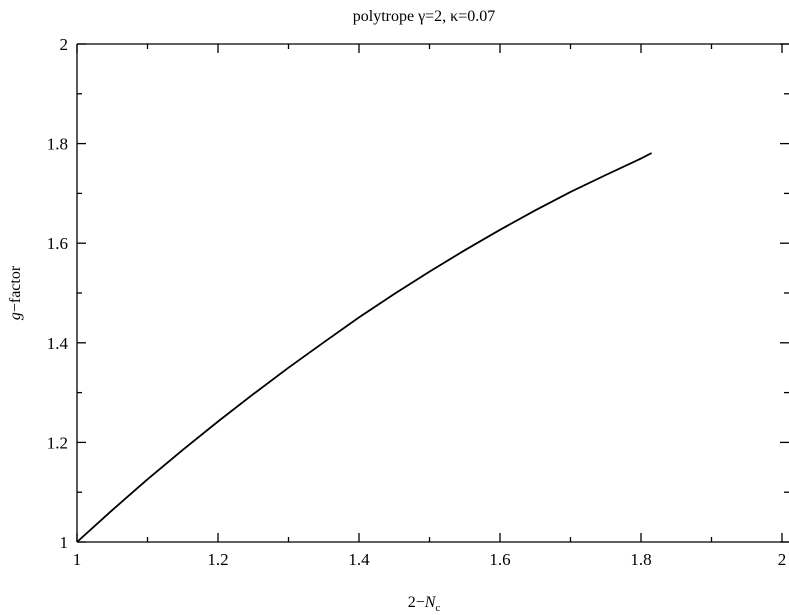 The image size is (789, 615). I want to click on x-tick-label: 1, so click(77, 559).